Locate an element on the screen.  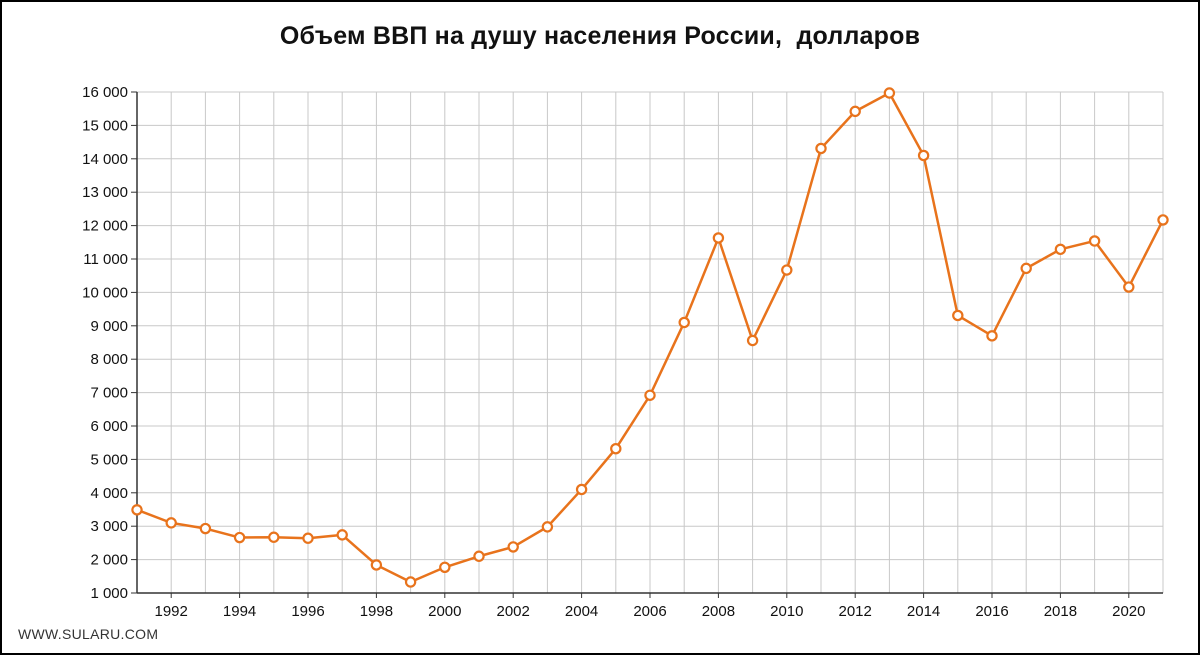
x-tick-label: 2018 is located at coordinates (1060, 611).